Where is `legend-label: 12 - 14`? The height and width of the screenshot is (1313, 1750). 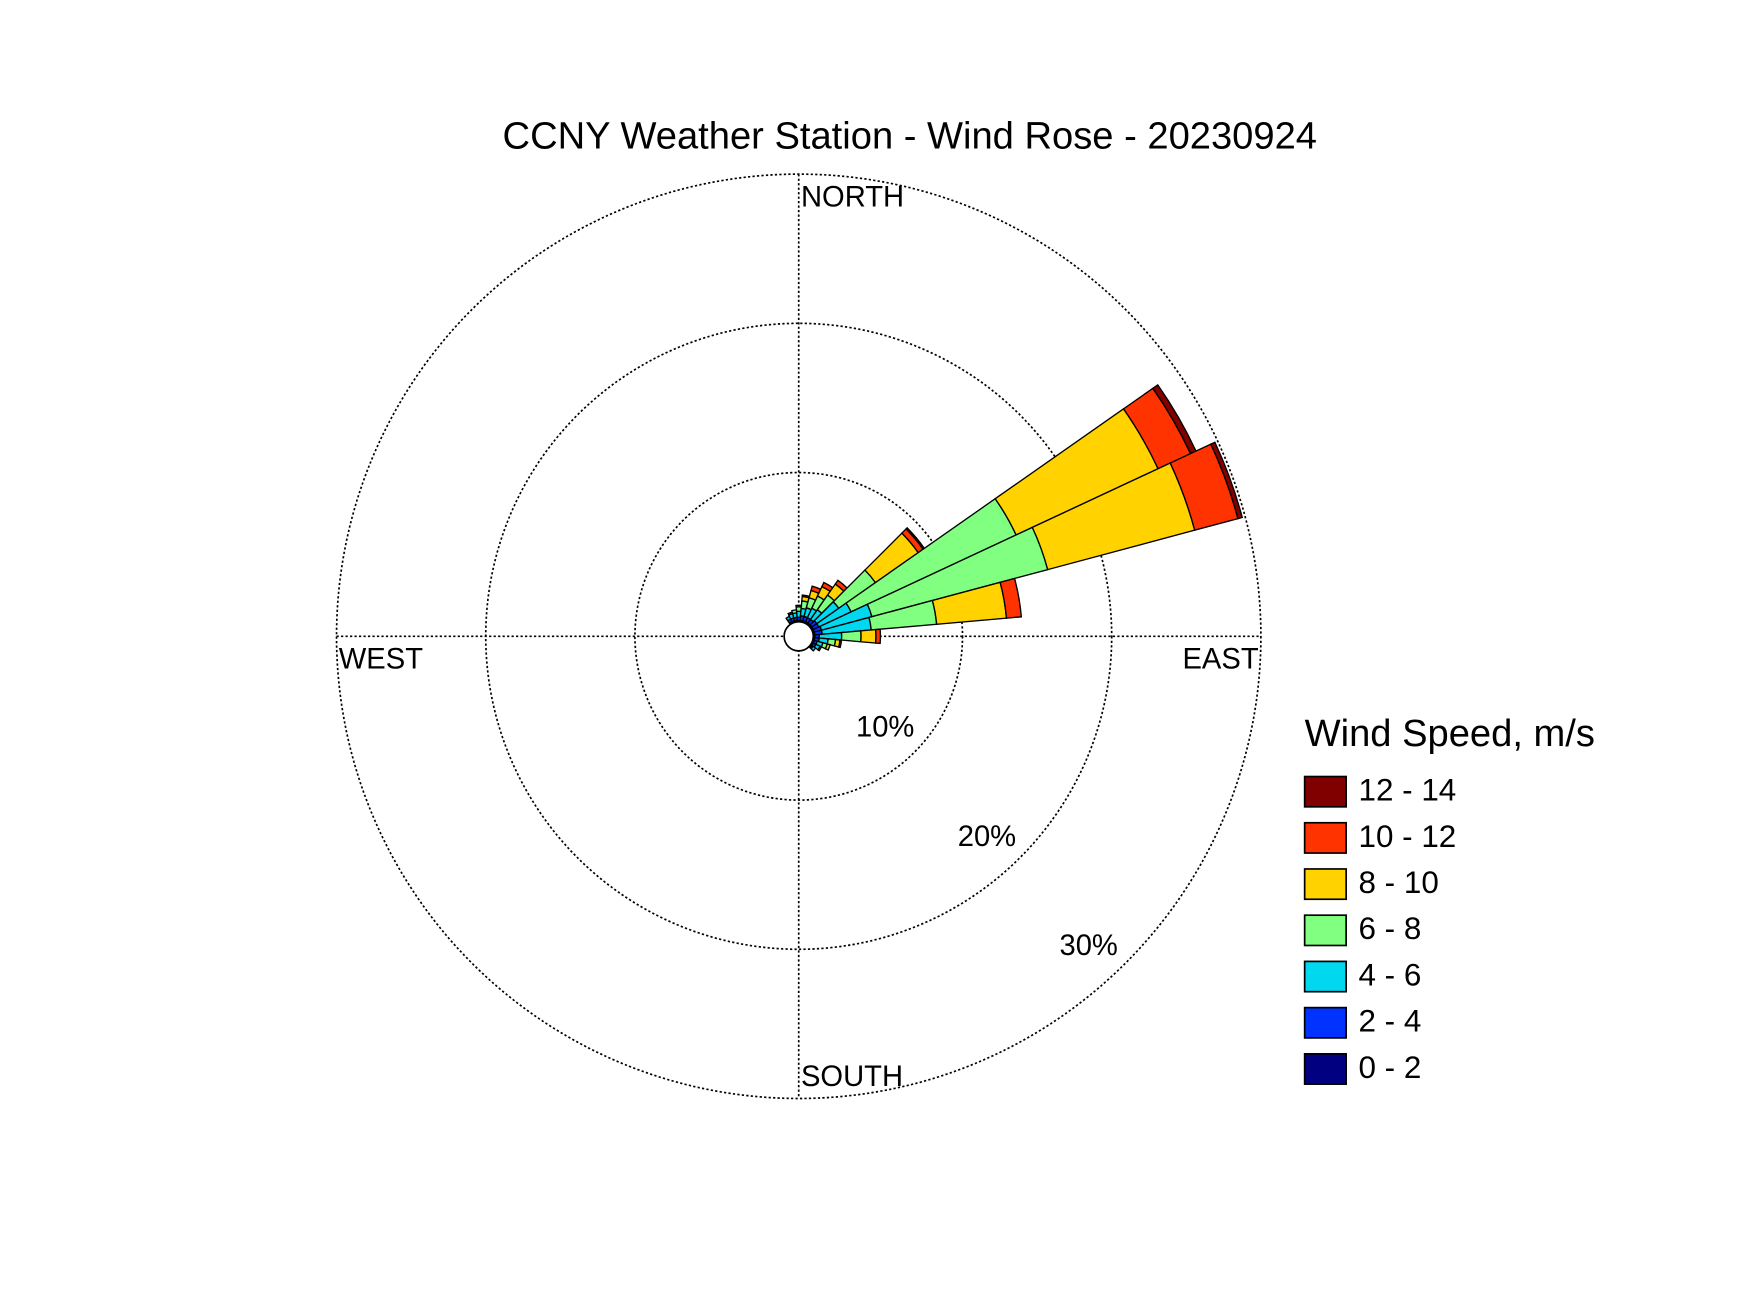
legend-label: 12 - 14 is located at coordinates (1407, 790).